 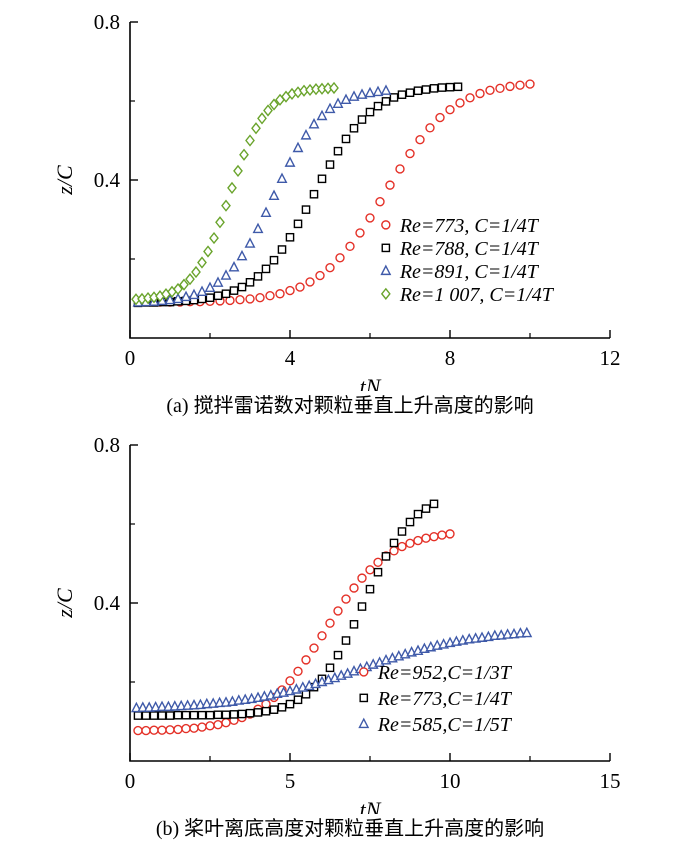 I want to click on chart-b-caption: (b) 桨叶离底高度对颗粒垂直上升高度的影响, so click(x=350, y=829).